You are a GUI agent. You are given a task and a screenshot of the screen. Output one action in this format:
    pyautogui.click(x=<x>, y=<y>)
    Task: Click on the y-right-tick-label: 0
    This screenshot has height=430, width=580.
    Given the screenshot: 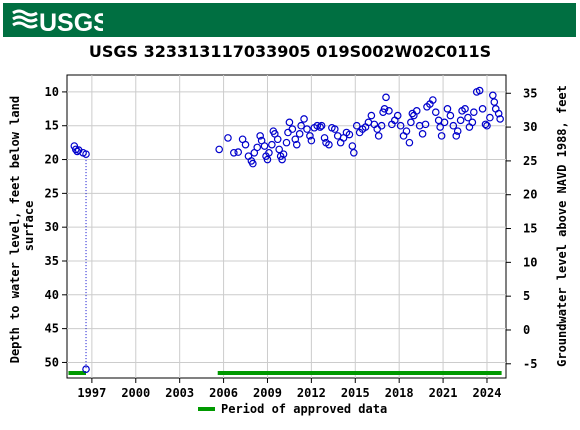 What is the action you would take?
    pyautogui.click(x=526, y=330)
    